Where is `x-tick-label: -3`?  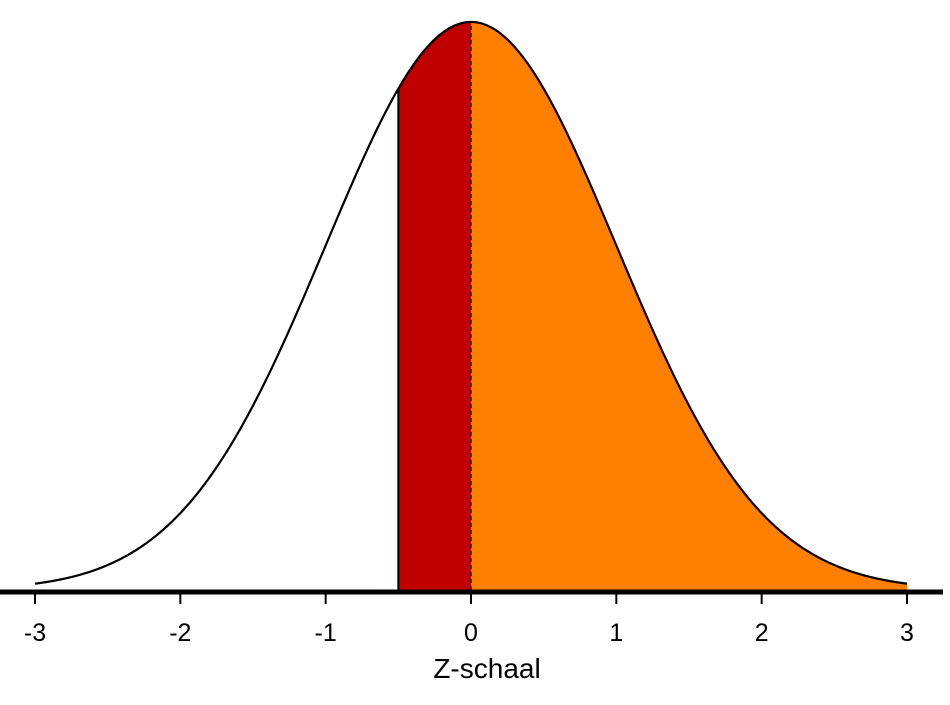 x-tick-label: -3 is located at coordinates (35, 633).